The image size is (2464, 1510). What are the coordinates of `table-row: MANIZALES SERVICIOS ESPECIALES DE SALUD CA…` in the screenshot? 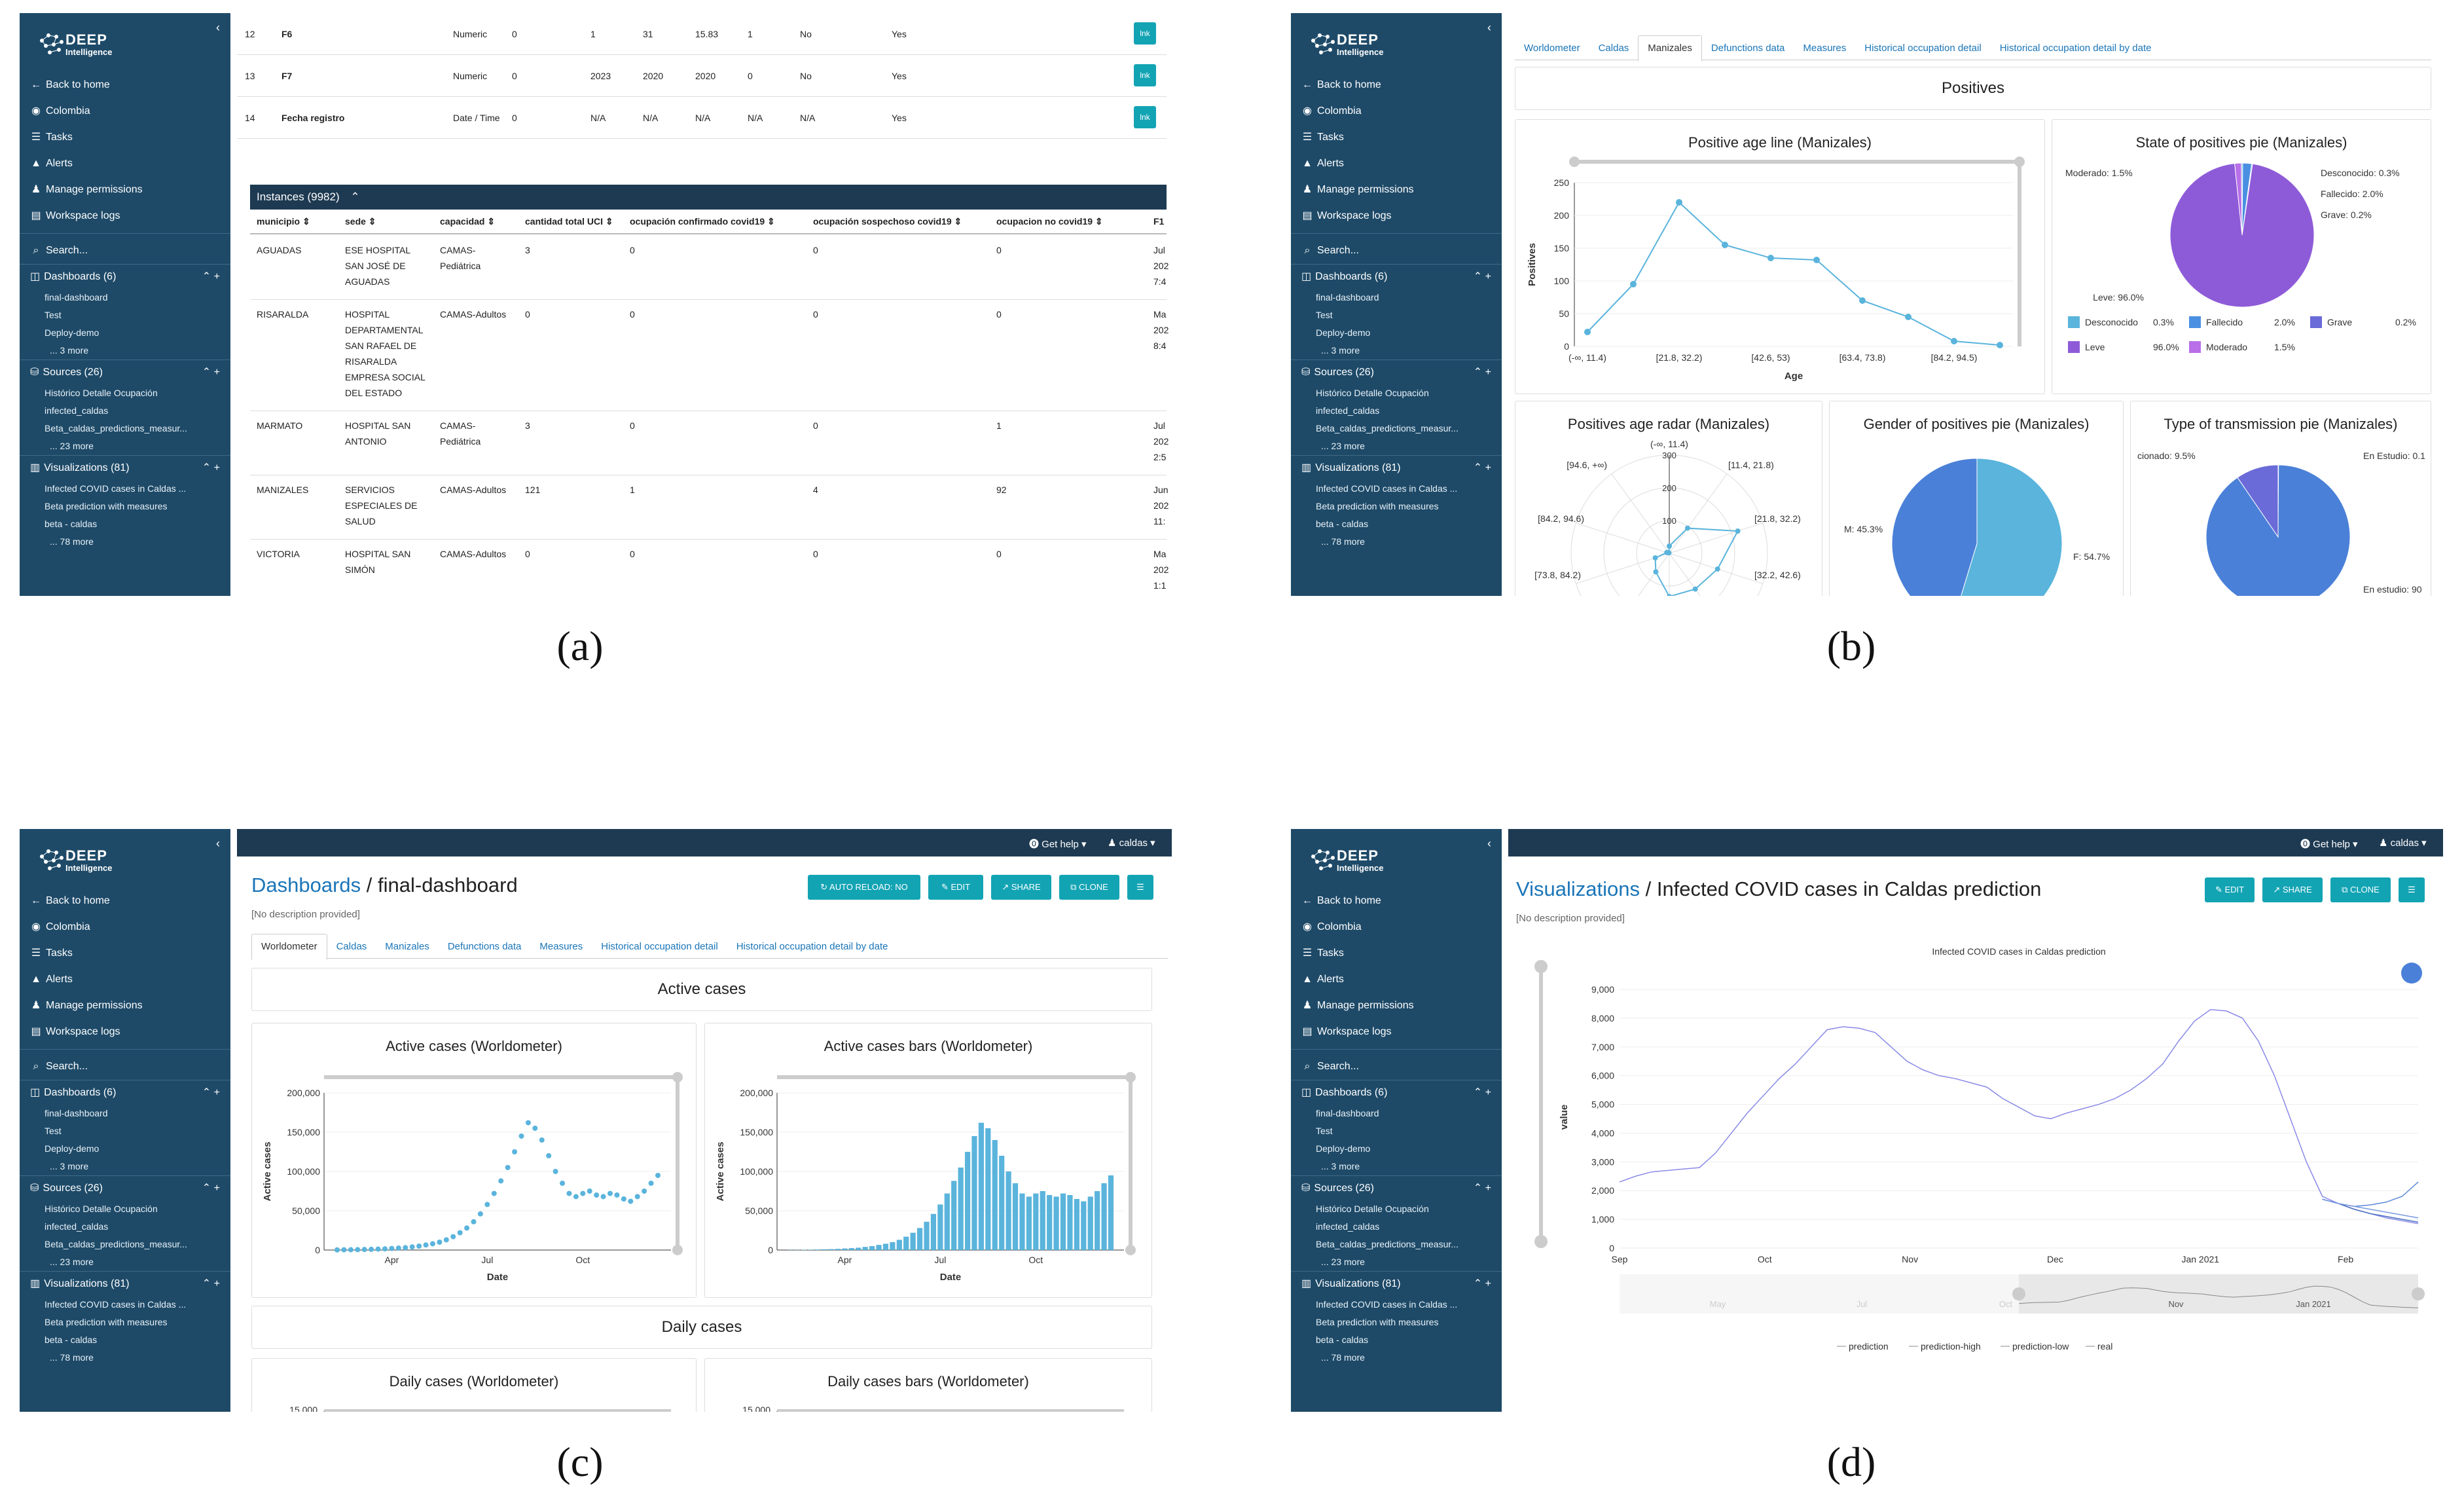 It's located at (709, 507).